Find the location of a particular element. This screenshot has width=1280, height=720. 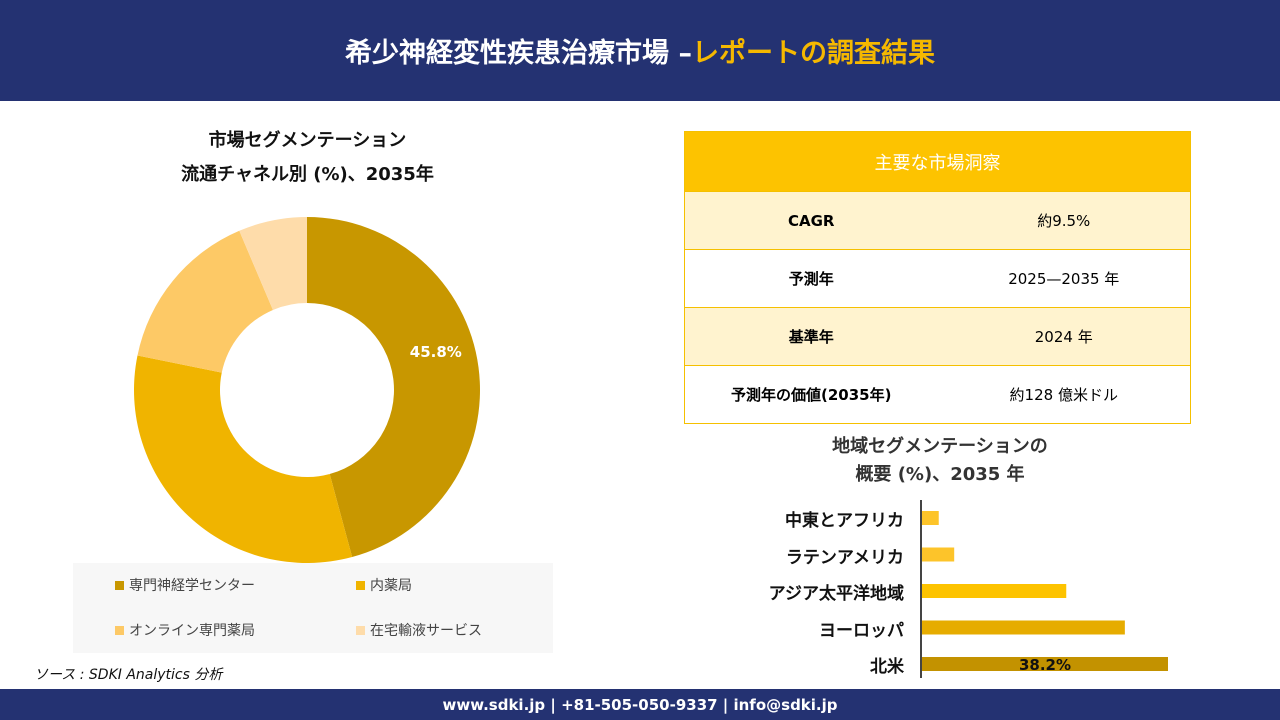

bar-category-label: 中東とアフリカ is located at coordinates (844, 521).